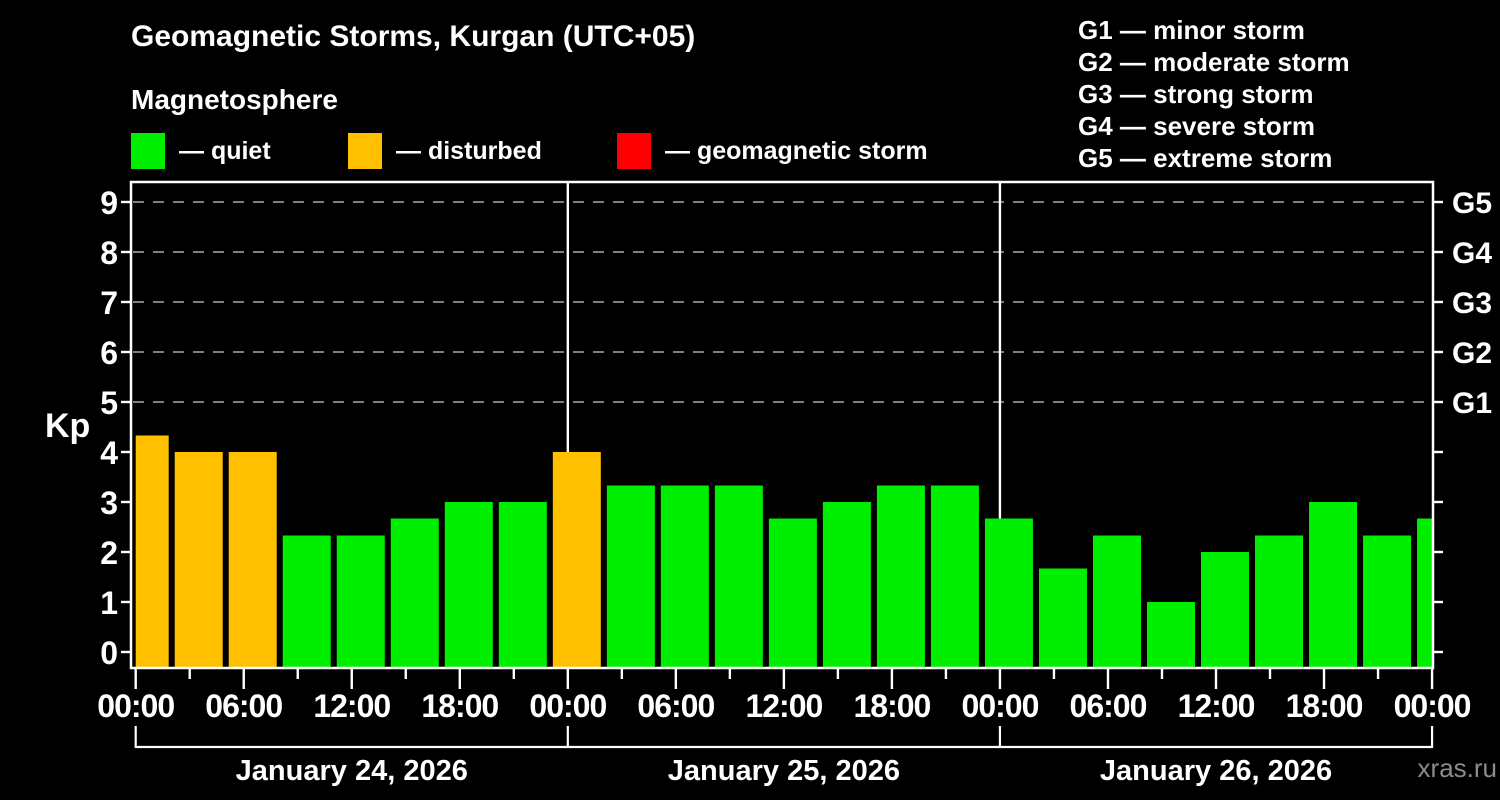 Image resolution: width=1500 pixels, height=800 pixels. What do you see at coordinates (109, 303) in the screenshot?
I see `y-tick-label: 7` at bounding box center [109, 303].